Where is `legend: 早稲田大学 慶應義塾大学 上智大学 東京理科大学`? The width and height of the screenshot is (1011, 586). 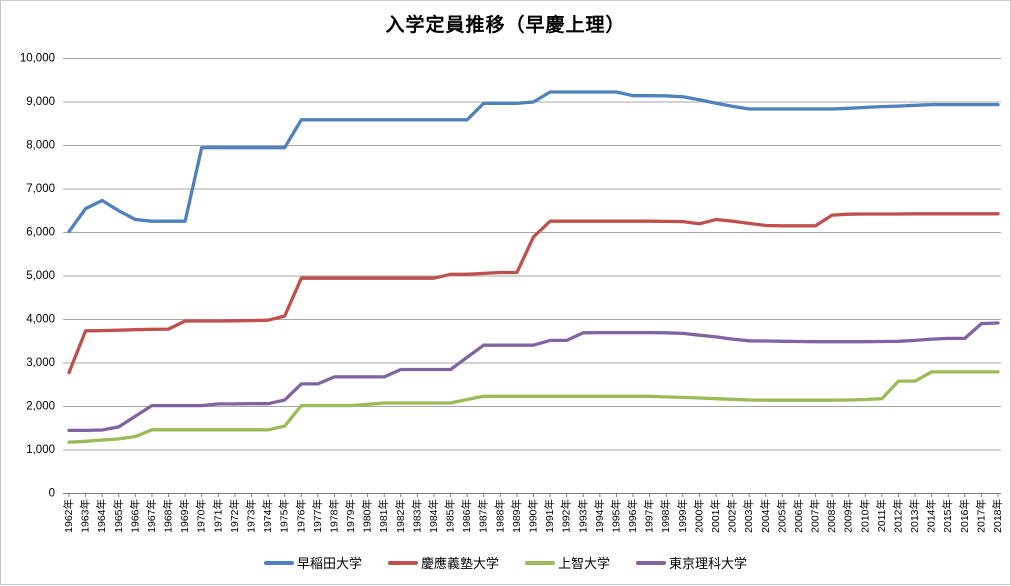
legend: 早稲田大学 慶應義塾大学 上智大学 東京理科大学 is located at coordinates (505, 562).